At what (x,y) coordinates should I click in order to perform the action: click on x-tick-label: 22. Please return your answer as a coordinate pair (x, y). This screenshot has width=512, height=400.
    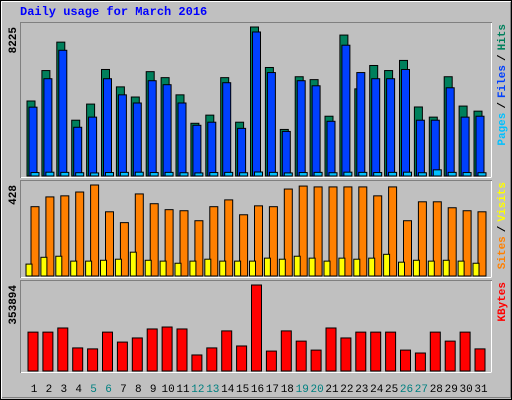
    Looking at the image, I should click on (346, 390).